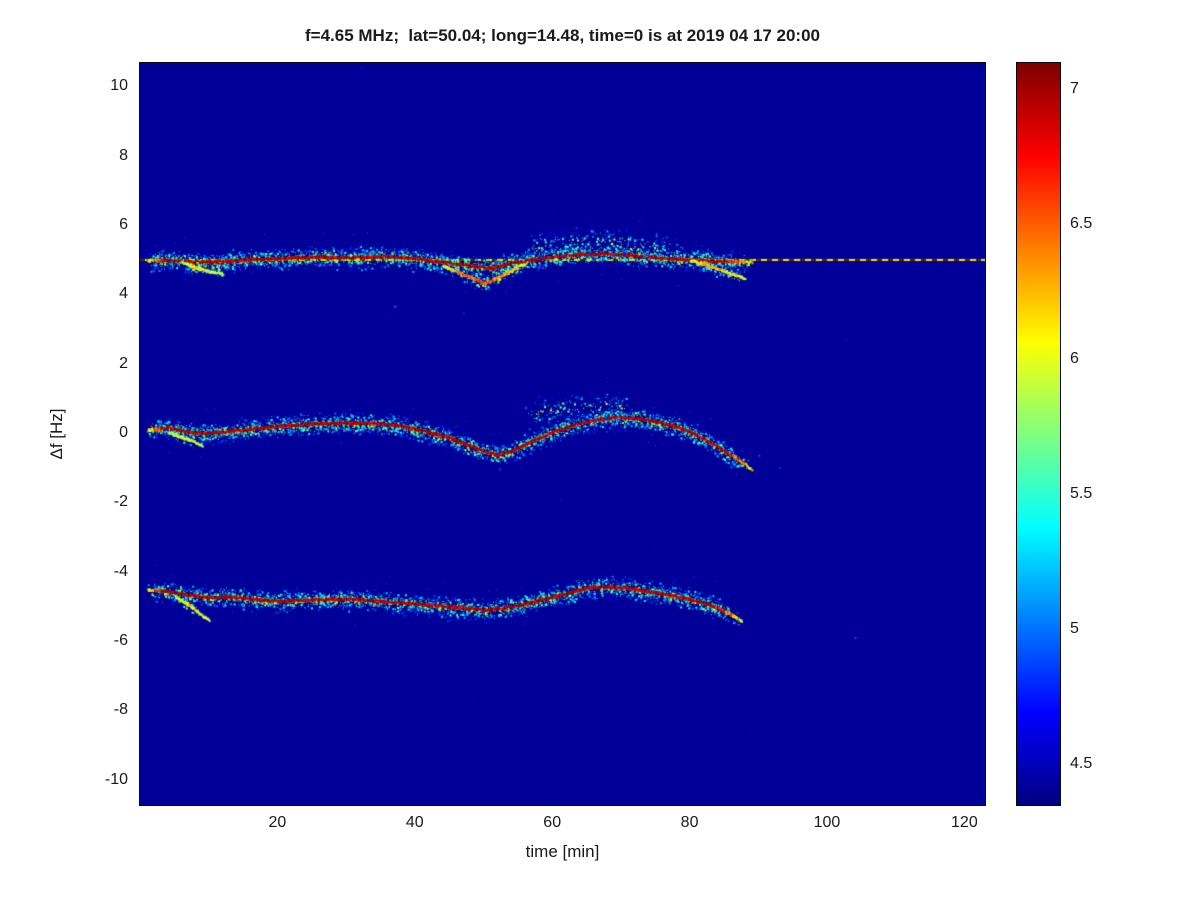 This screenshot has width=1200, height=900. I want to click on x-tick-label: 20, so click(277, 822).